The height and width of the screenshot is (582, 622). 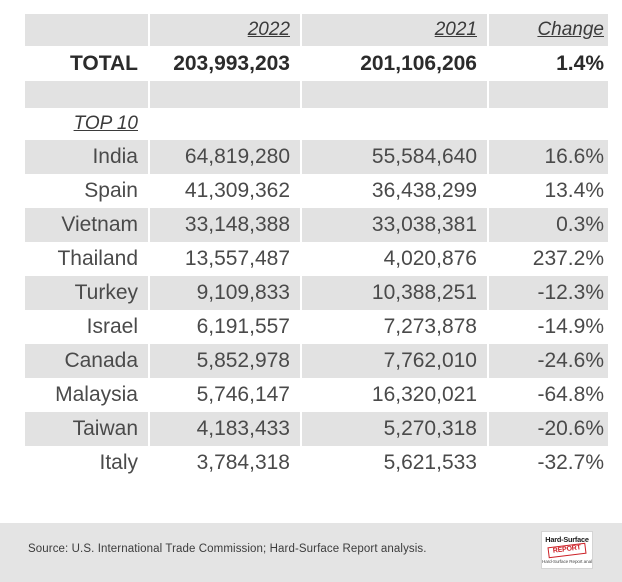 I want to click on section-header-cell: TOP 10, so click(x=87, y=124).